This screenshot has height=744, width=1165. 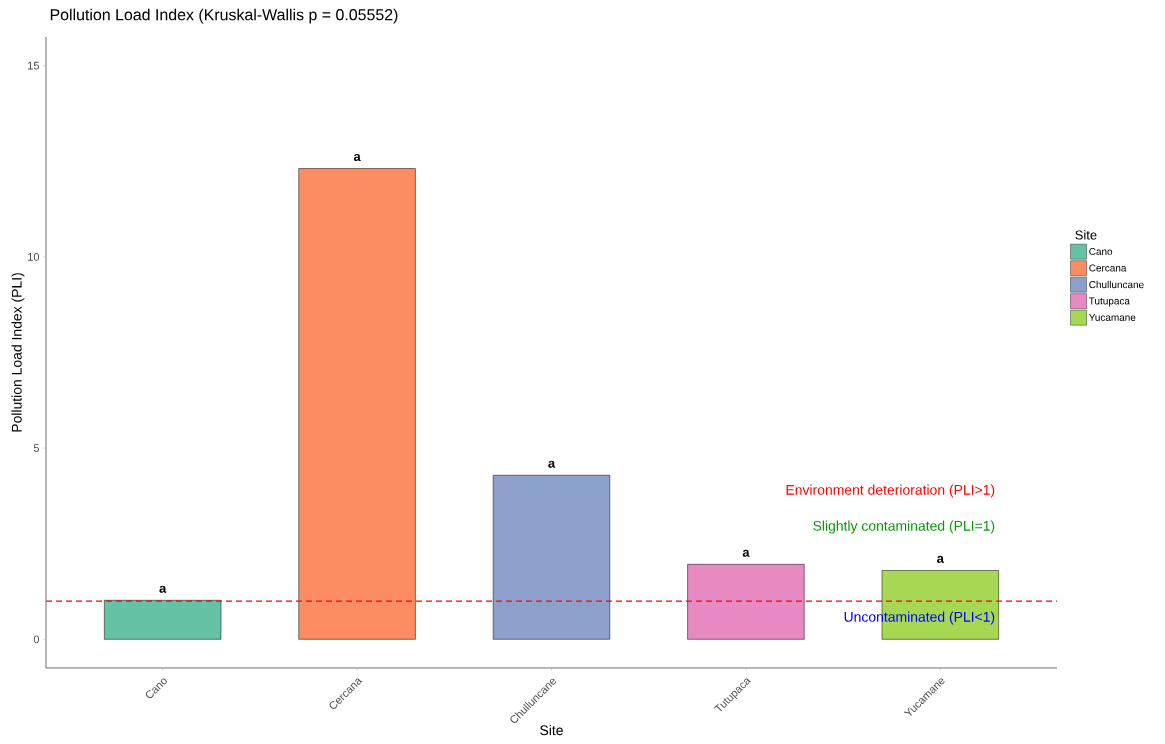 What do you see at coordinates (904, 527) in the screenshot?
I see `annotation: Slightly contaminated (PLI=1)` at bounding box center [904, 527].